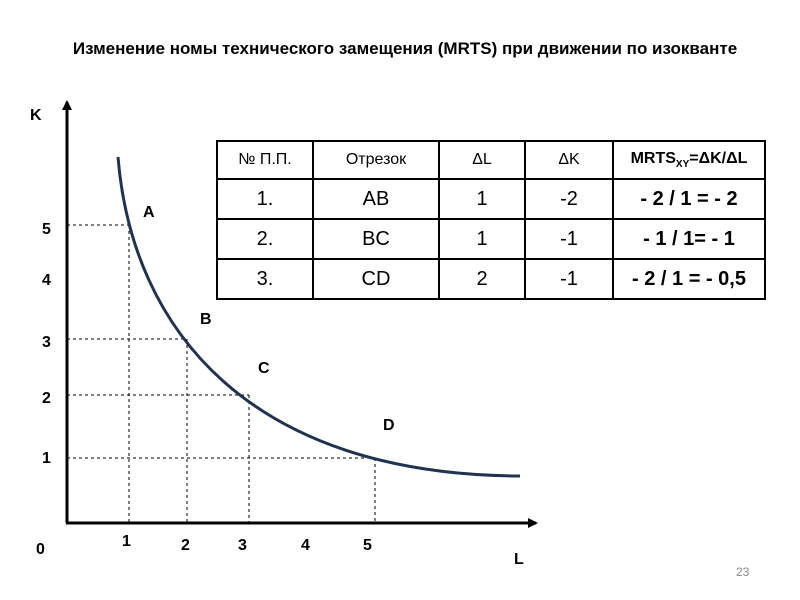 Image resolution: width=800 pixels, height=600 pixels. Describe the element at coordinates (569, 160) in the screenshot. I see `header-delta-k: ΔK` at that location.